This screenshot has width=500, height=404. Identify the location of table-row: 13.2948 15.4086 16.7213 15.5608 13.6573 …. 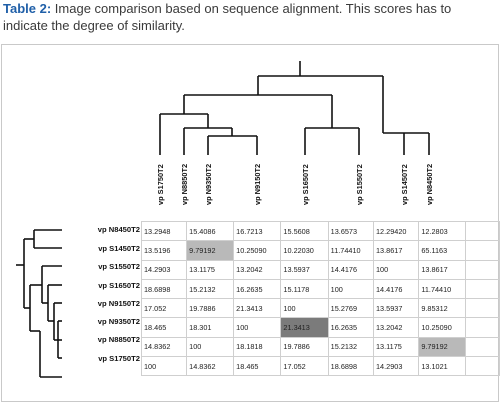
(320, 231).